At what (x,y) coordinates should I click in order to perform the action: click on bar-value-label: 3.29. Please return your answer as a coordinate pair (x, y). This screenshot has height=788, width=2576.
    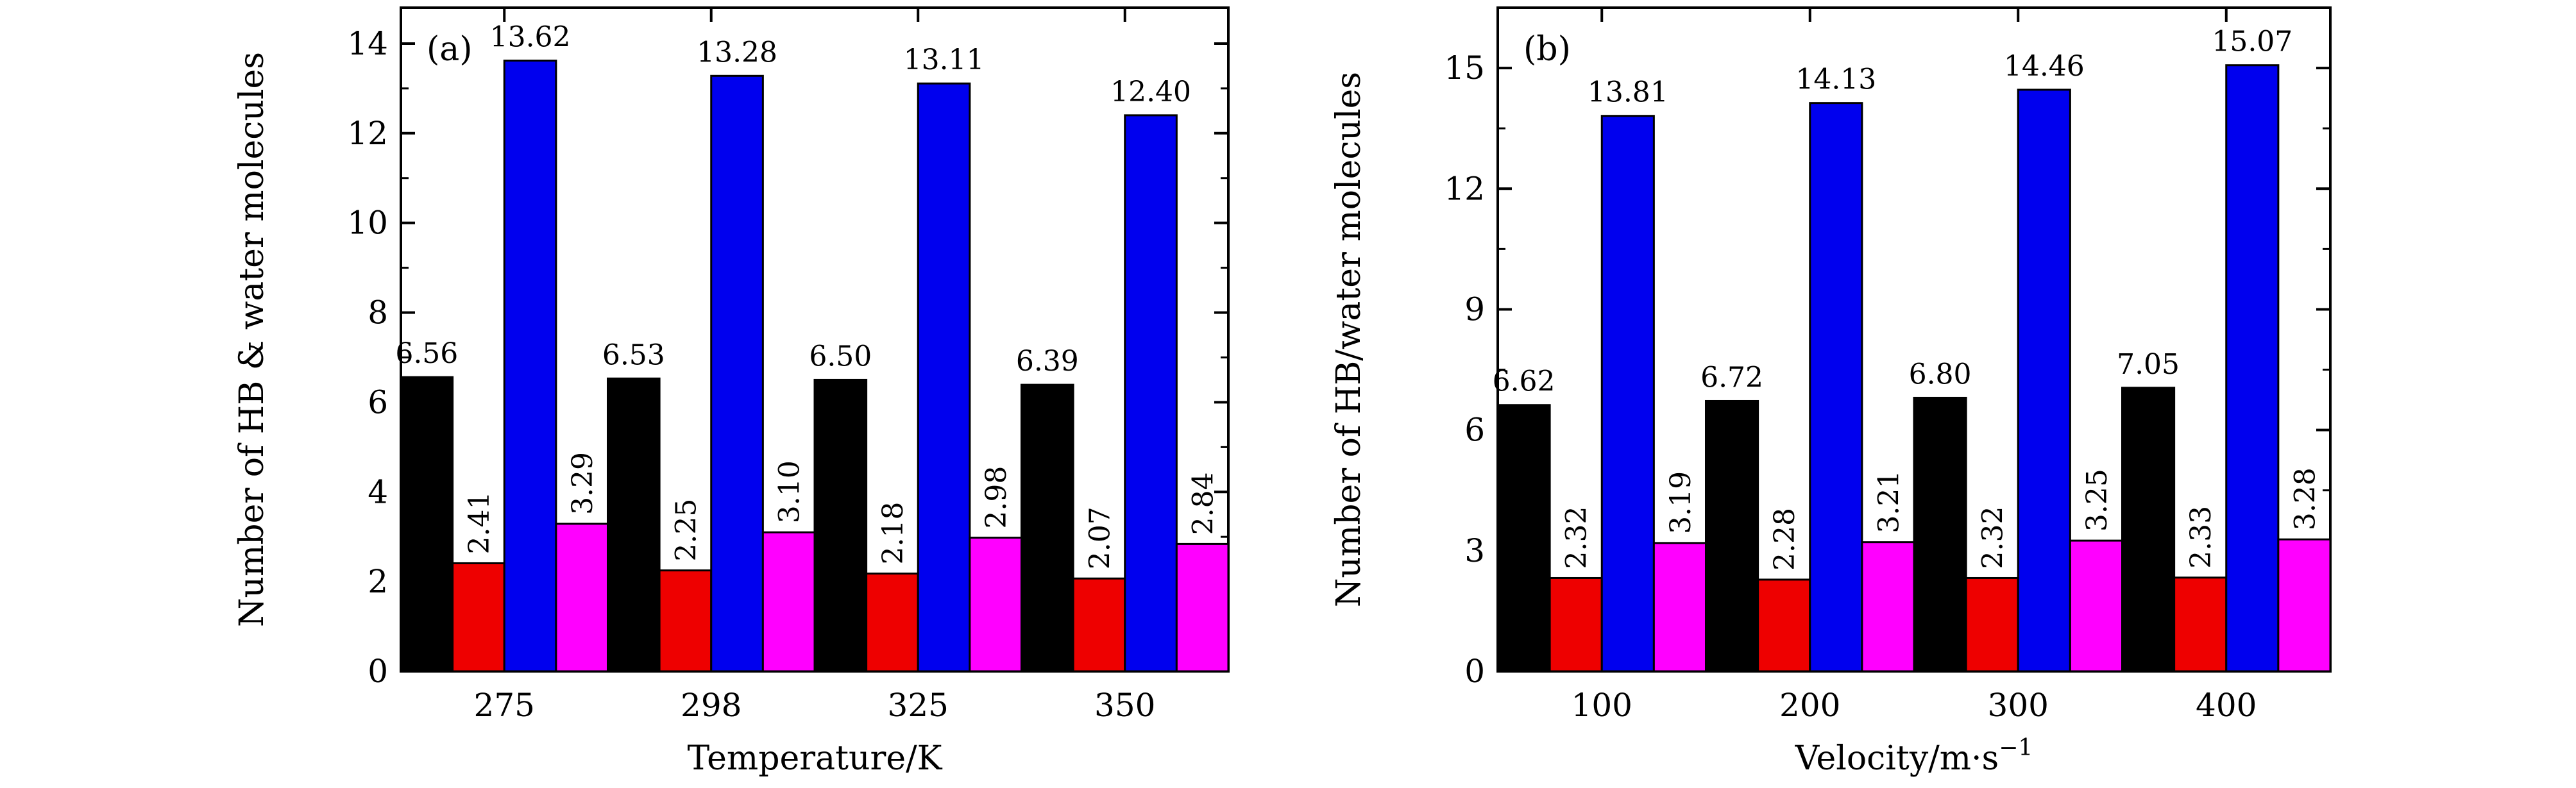
    Looking at the image, I should click on (582, 483).